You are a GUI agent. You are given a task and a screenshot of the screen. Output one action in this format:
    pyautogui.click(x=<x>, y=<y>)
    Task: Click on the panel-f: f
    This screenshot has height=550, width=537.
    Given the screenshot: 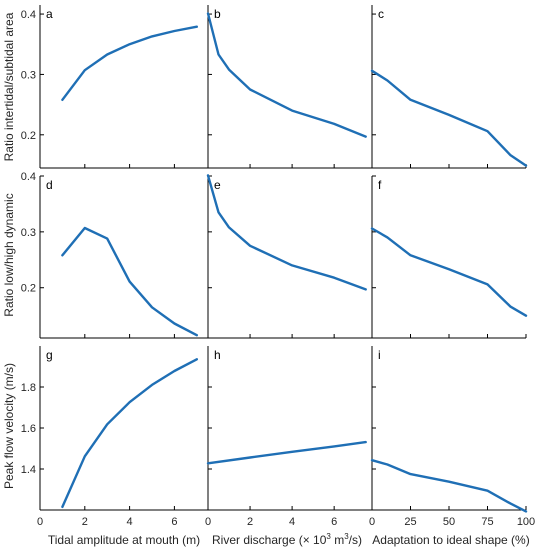 What is the action you would take?
    pyautogui.click(x=449, y=257)
    